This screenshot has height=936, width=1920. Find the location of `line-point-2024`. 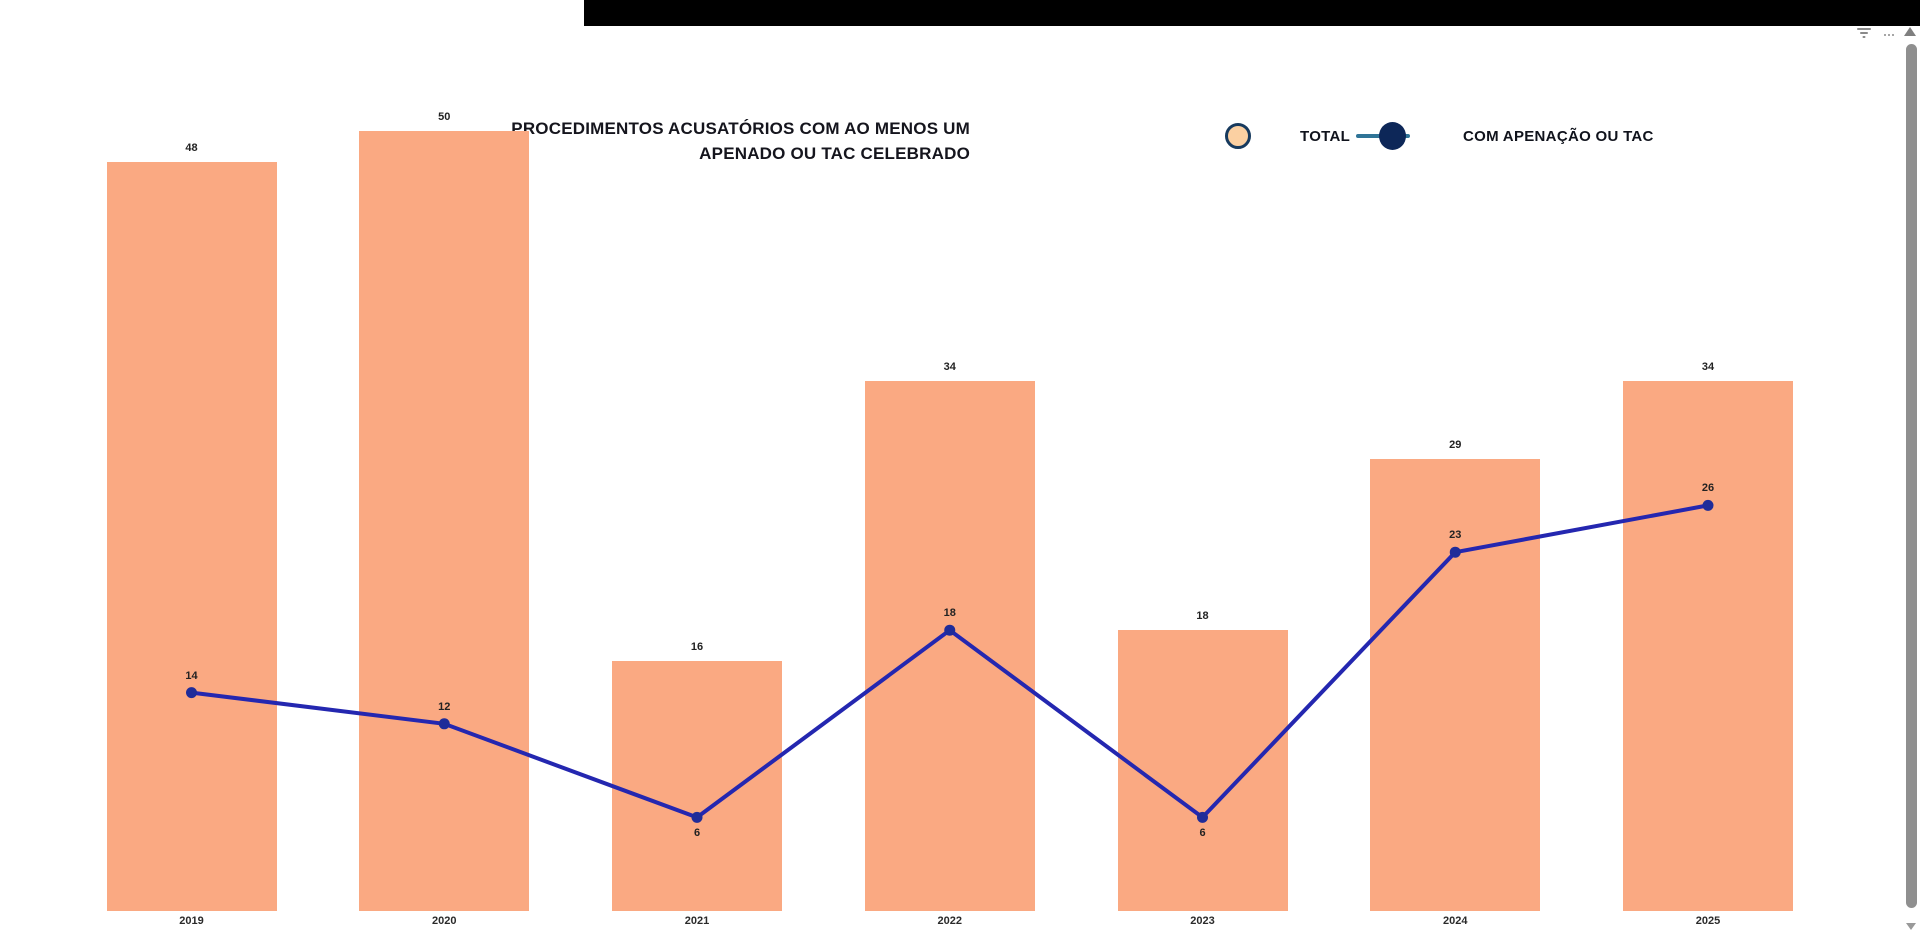

line-point-2024 is located at coordinates (1455, 552).